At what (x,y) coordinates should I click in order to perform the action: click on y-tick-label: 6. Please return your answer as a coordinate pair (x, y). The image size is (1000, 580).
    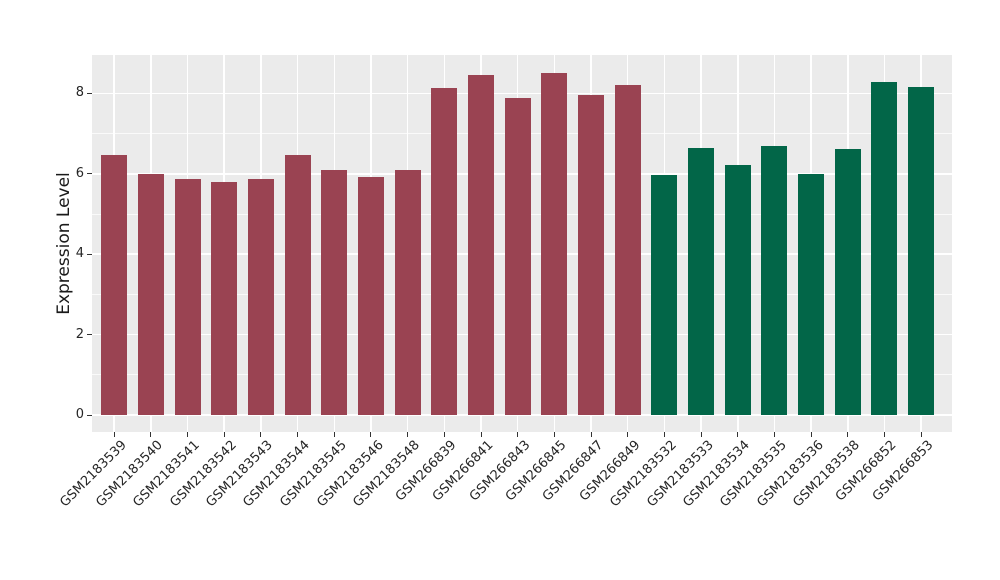
    Looking at the image, I should click on (79, 173).